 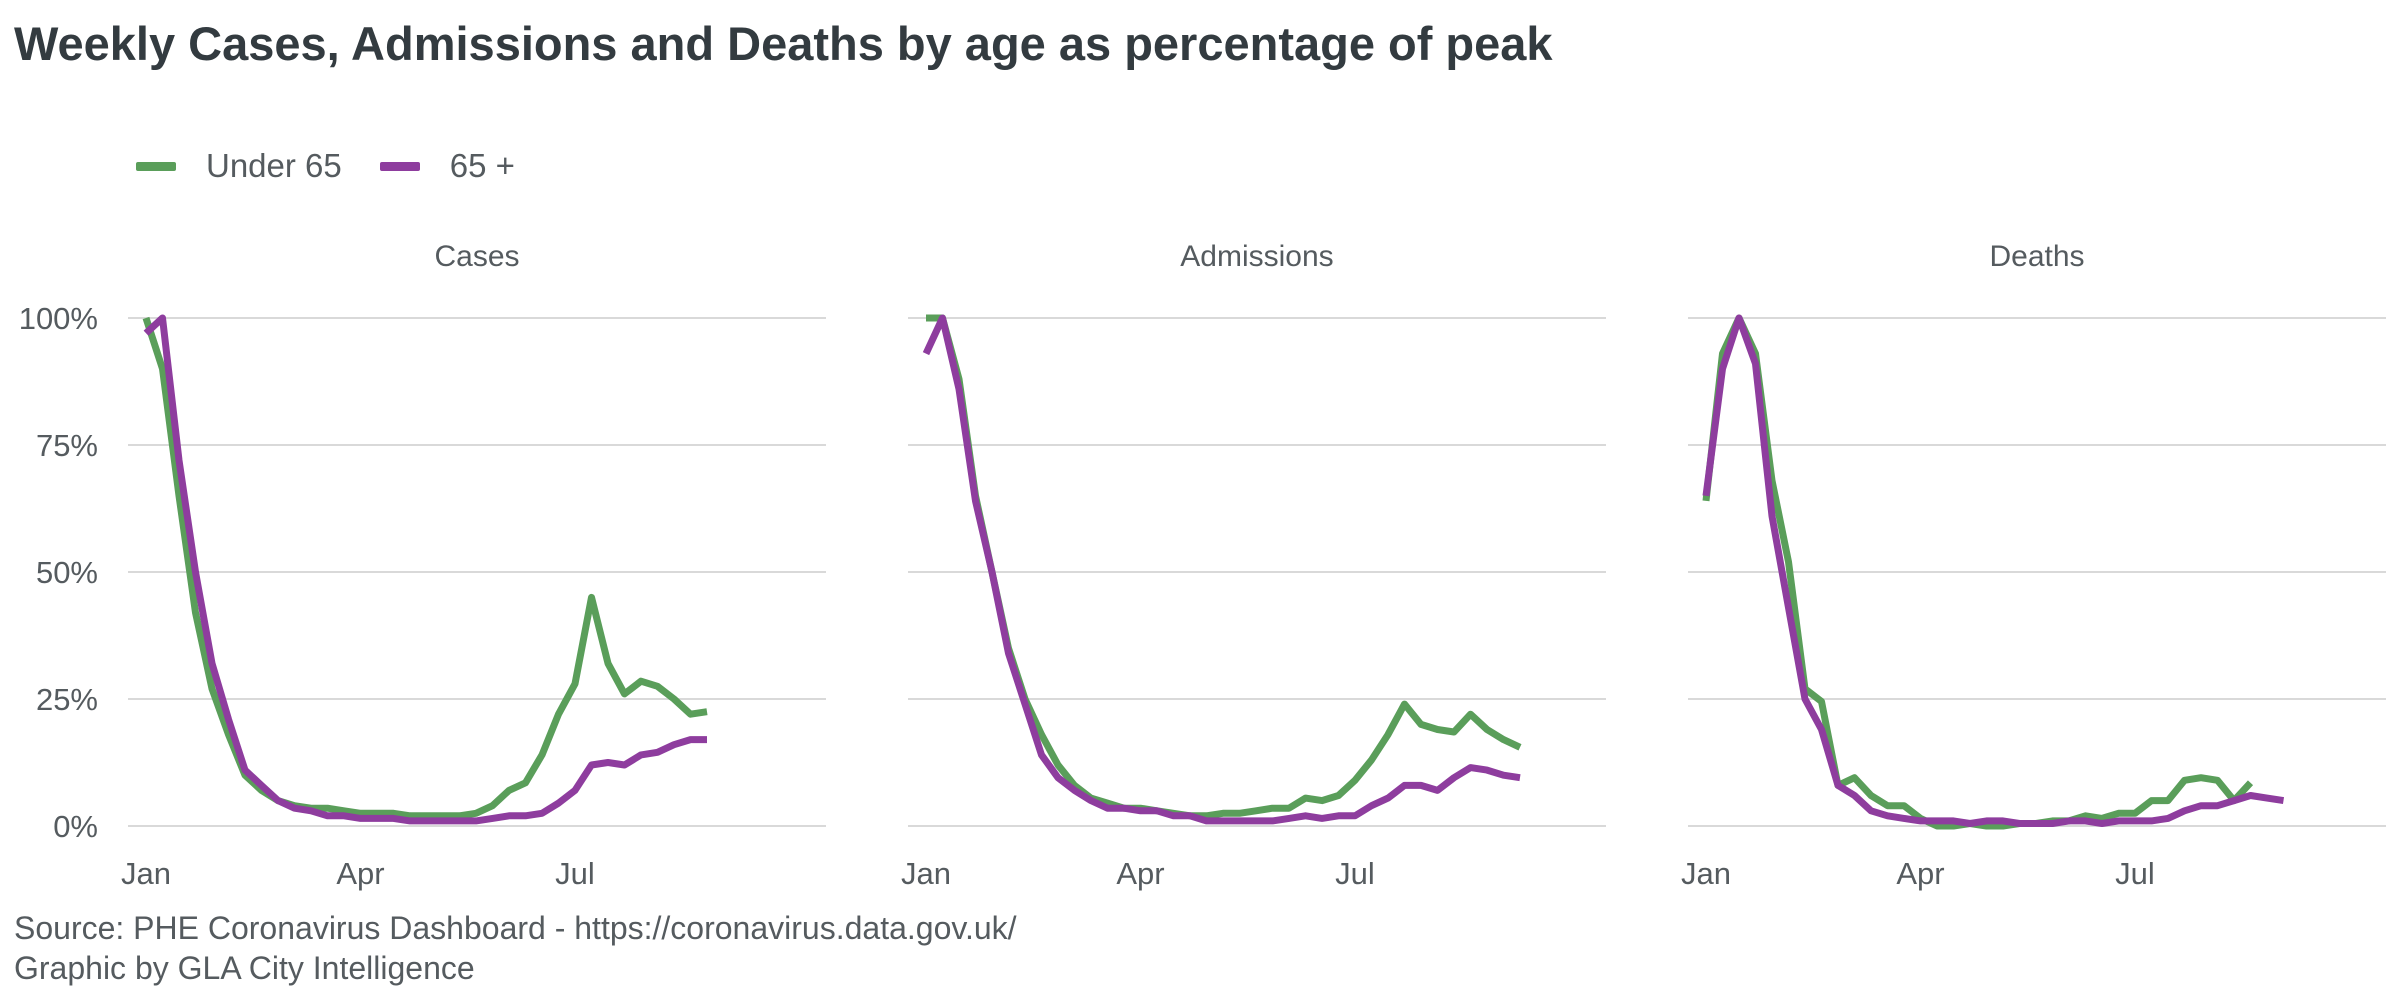 What do you see at coordinates (482, 165) in the screenshot?
I see `legend-label-65-plus: 65 +` at bounding box center [482, 165].